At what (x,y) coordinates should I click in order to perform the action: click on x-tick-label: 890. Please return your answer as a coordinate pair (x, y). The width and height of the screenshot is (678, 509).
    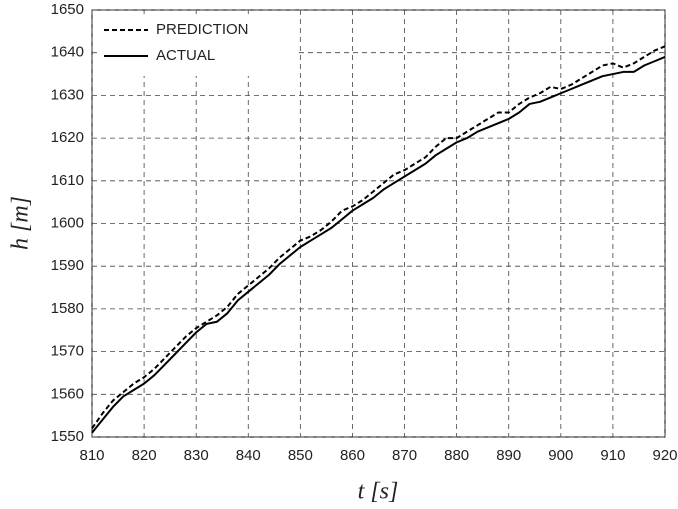
    Looking at the image, I should click on (508, 455).